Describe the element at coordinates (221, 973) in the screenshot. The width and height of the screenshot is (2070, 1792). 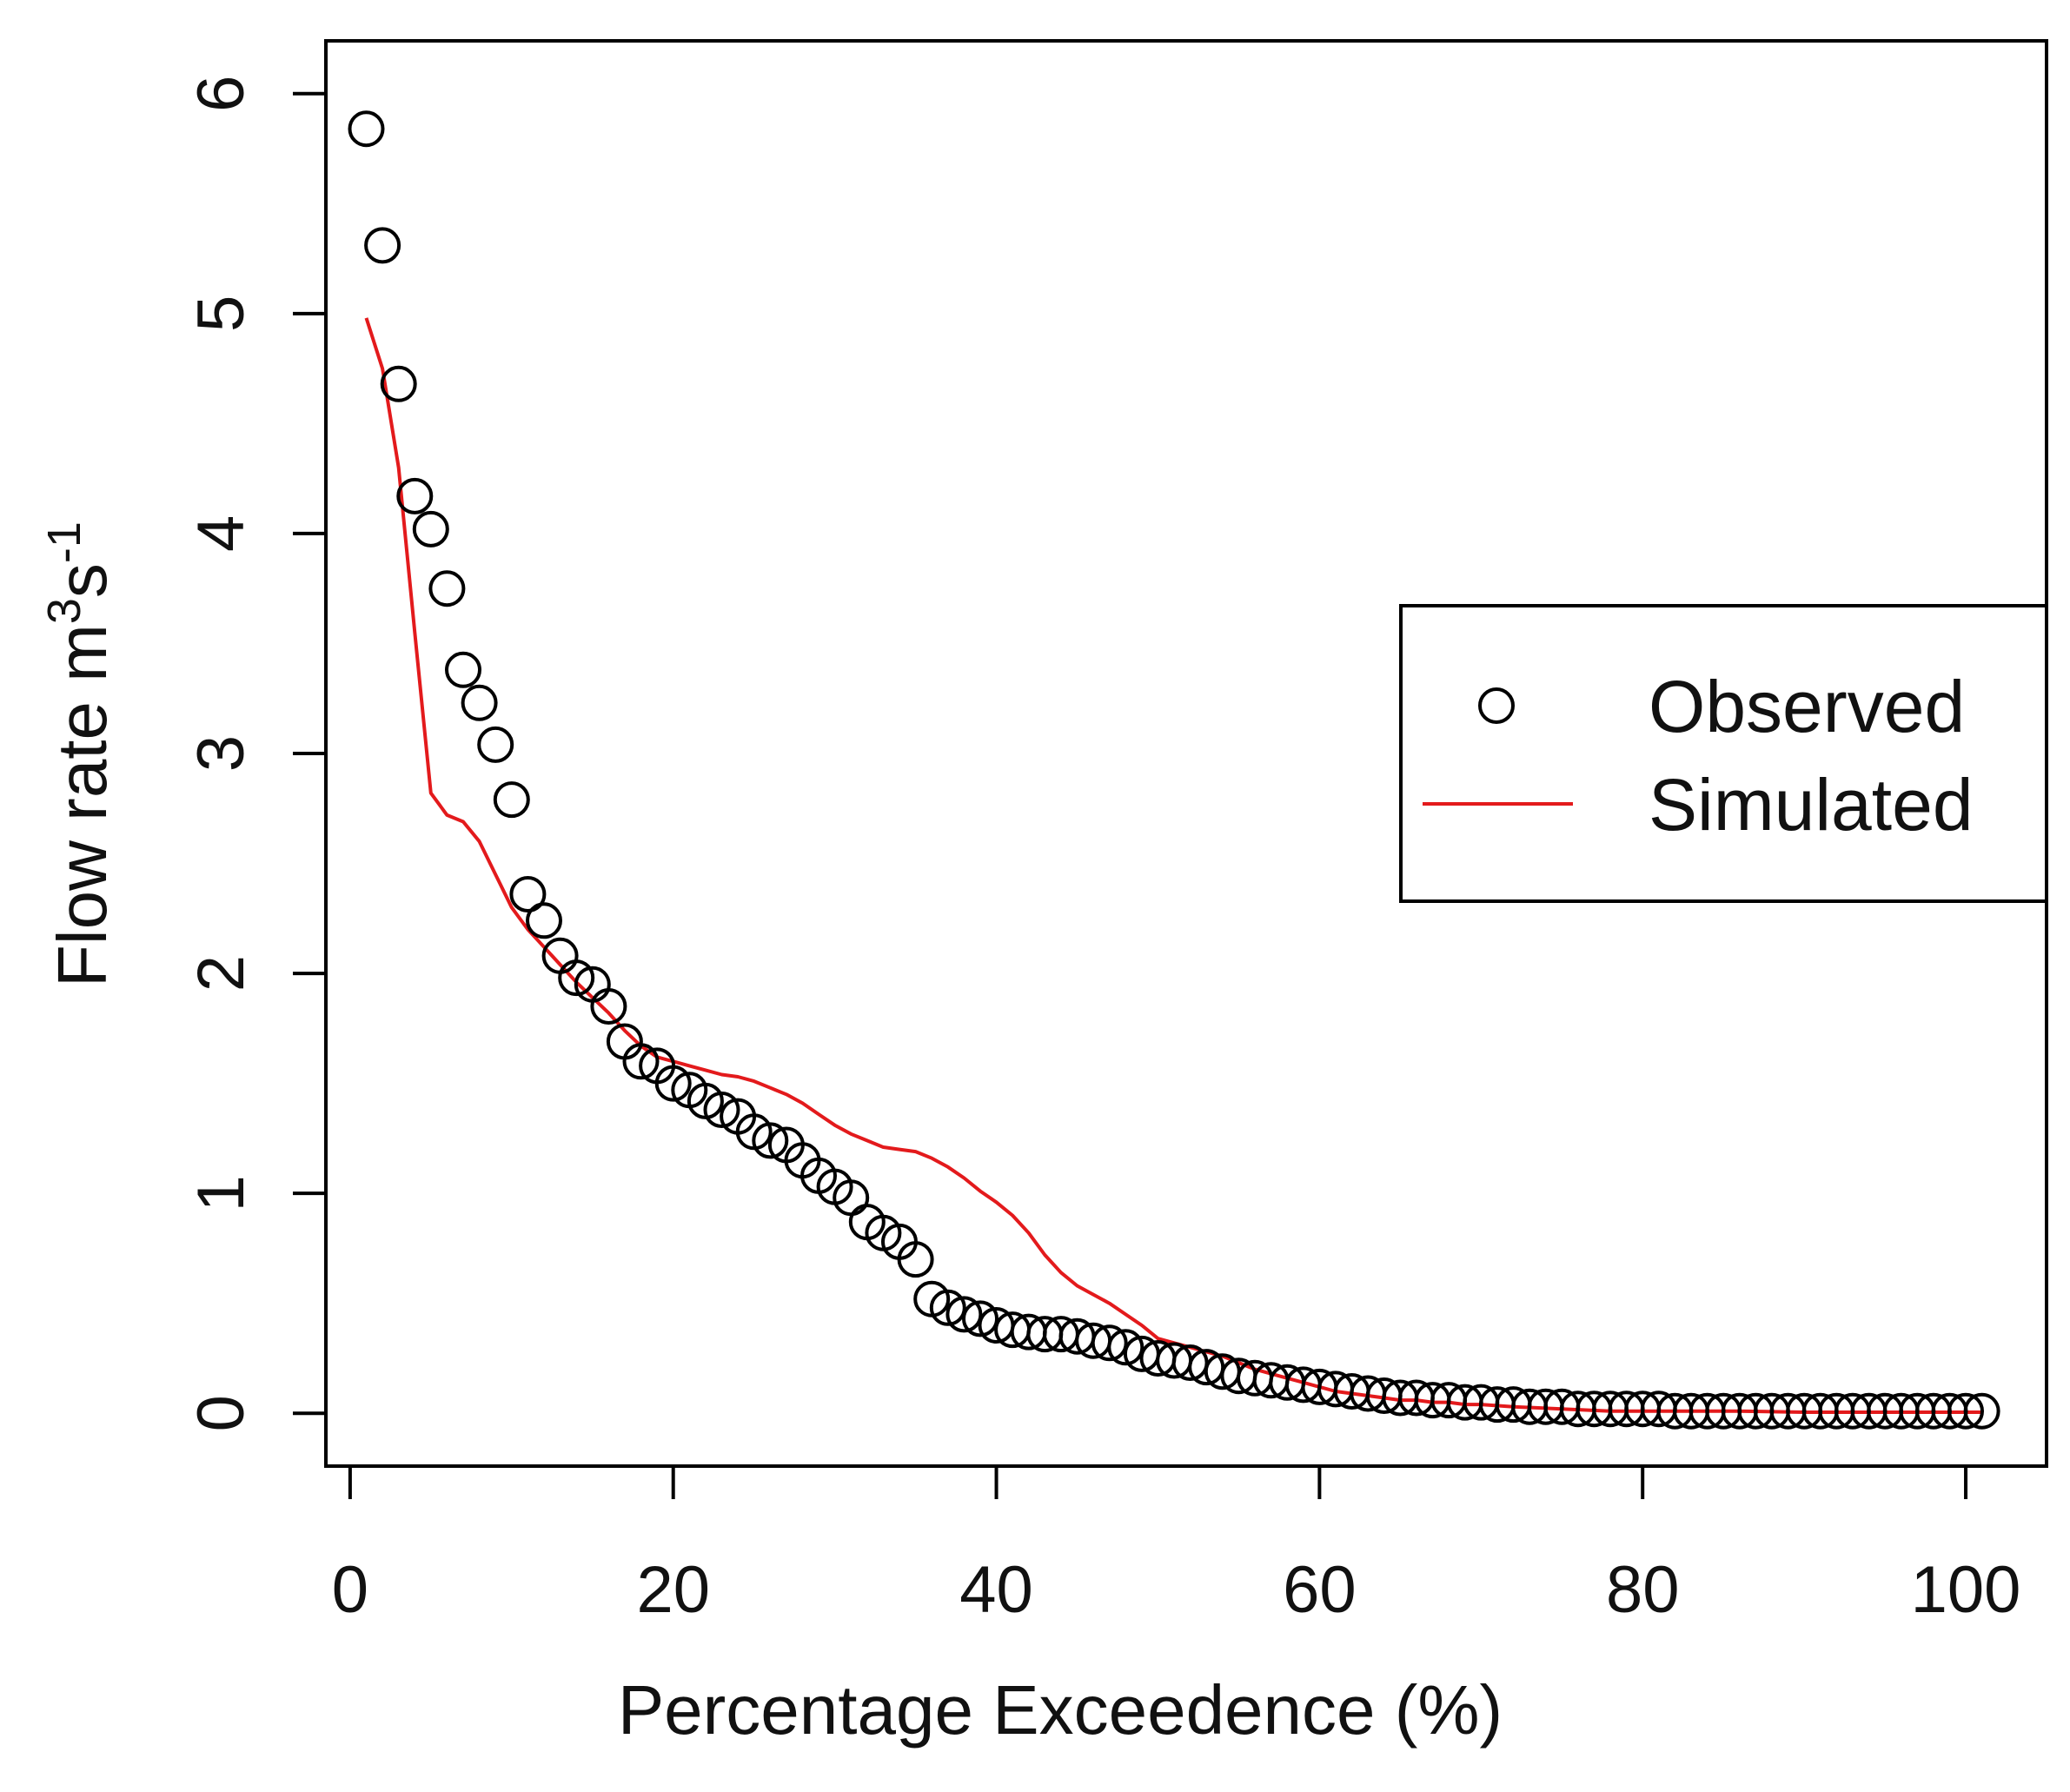
I see `y-tick-label: 2` at that location.